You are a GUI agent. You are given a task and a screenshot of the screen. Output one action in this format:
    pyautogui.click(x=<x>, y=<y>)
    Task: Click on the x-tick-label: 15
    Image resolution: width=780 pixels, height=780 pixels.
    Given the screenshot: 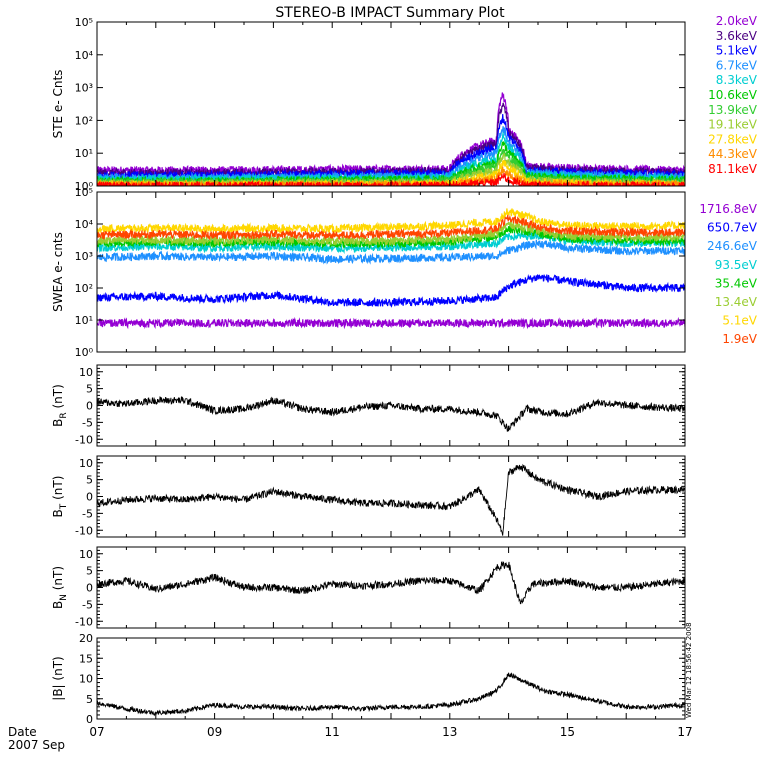 What is the action you would take?
    pyautogui.click(x=567, y=732)
    